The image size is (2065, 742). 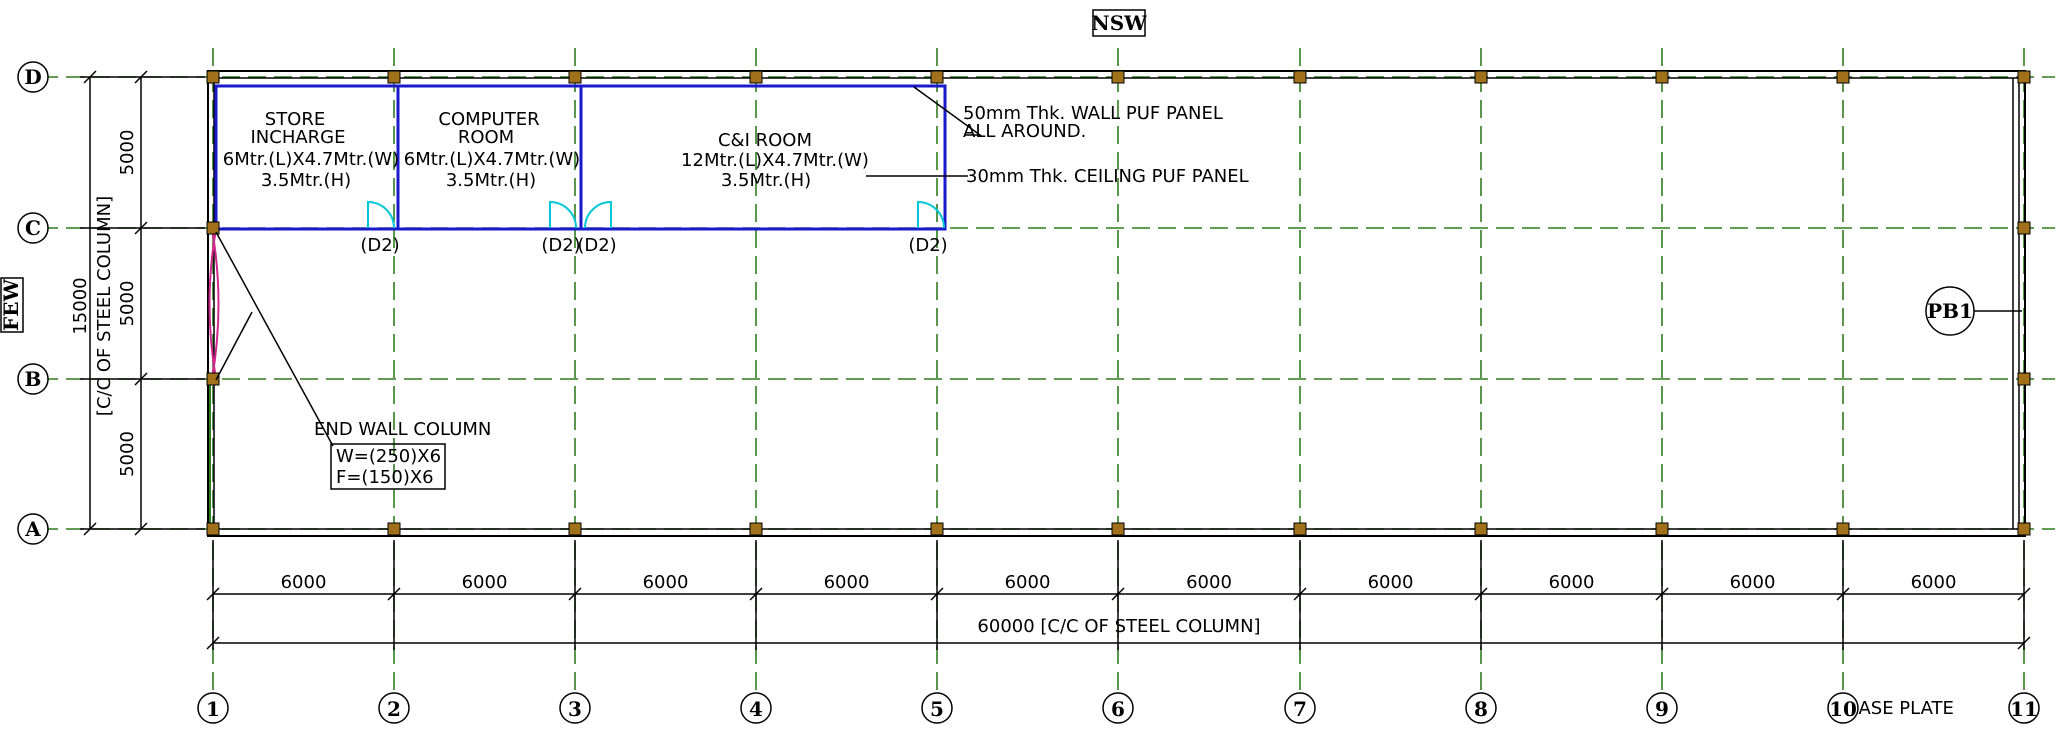 I want to click on room-name: COMPUTER, so click(x=488, y=119).